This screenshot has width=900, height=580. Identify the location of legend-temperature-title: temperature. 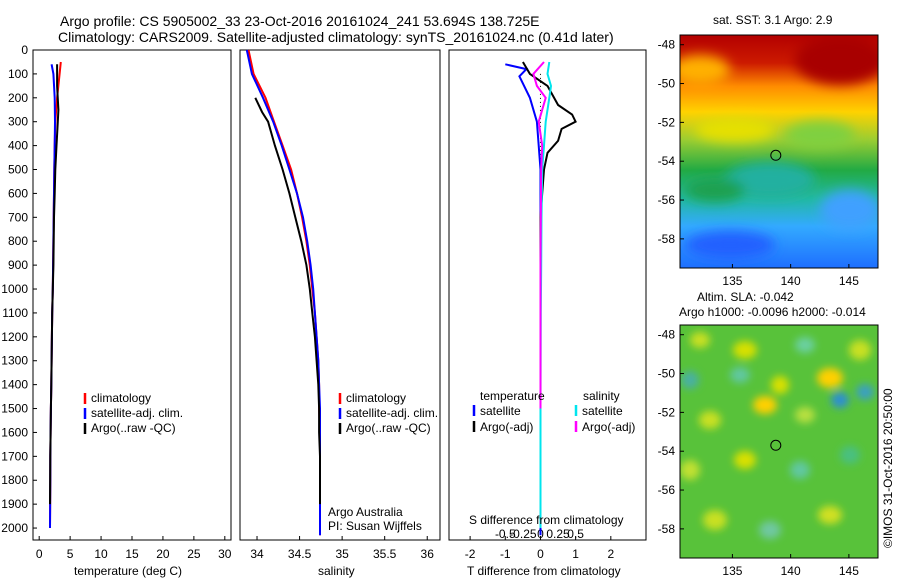
(512, 396).